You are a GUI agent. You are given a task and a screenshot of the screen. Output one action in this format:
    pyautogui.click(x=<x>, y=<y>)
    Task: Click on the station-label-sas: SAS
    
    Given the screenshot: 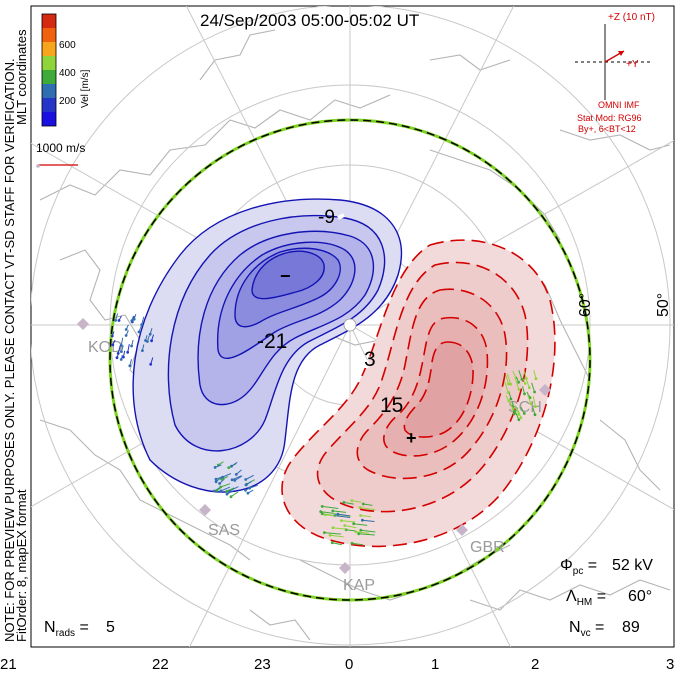 What is the action you would take?
    pyautogui.click(x=224, y=530)
    